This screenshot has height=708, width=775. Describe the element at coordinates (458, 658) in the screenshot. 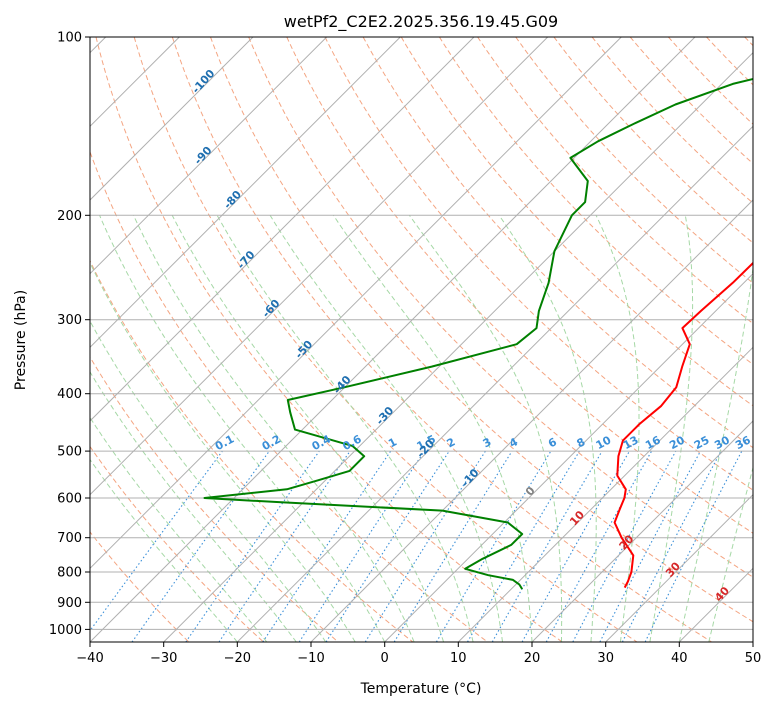

I see `x-tick-label: 10` at that location.